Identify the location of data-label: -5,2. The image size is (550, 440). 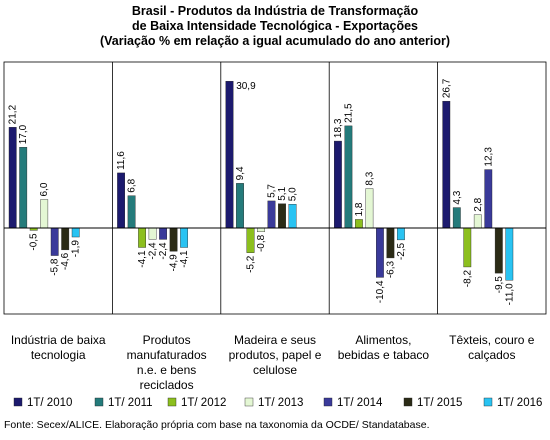
(251, 264).